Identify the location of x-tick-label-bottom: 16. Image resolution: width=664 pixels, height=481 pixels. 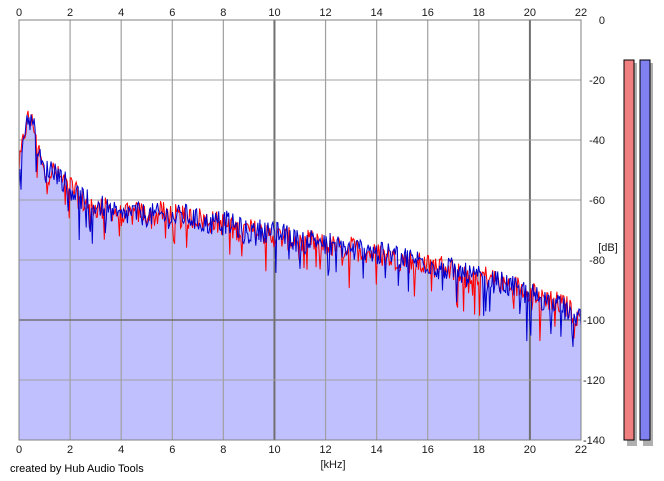
(428, 450).